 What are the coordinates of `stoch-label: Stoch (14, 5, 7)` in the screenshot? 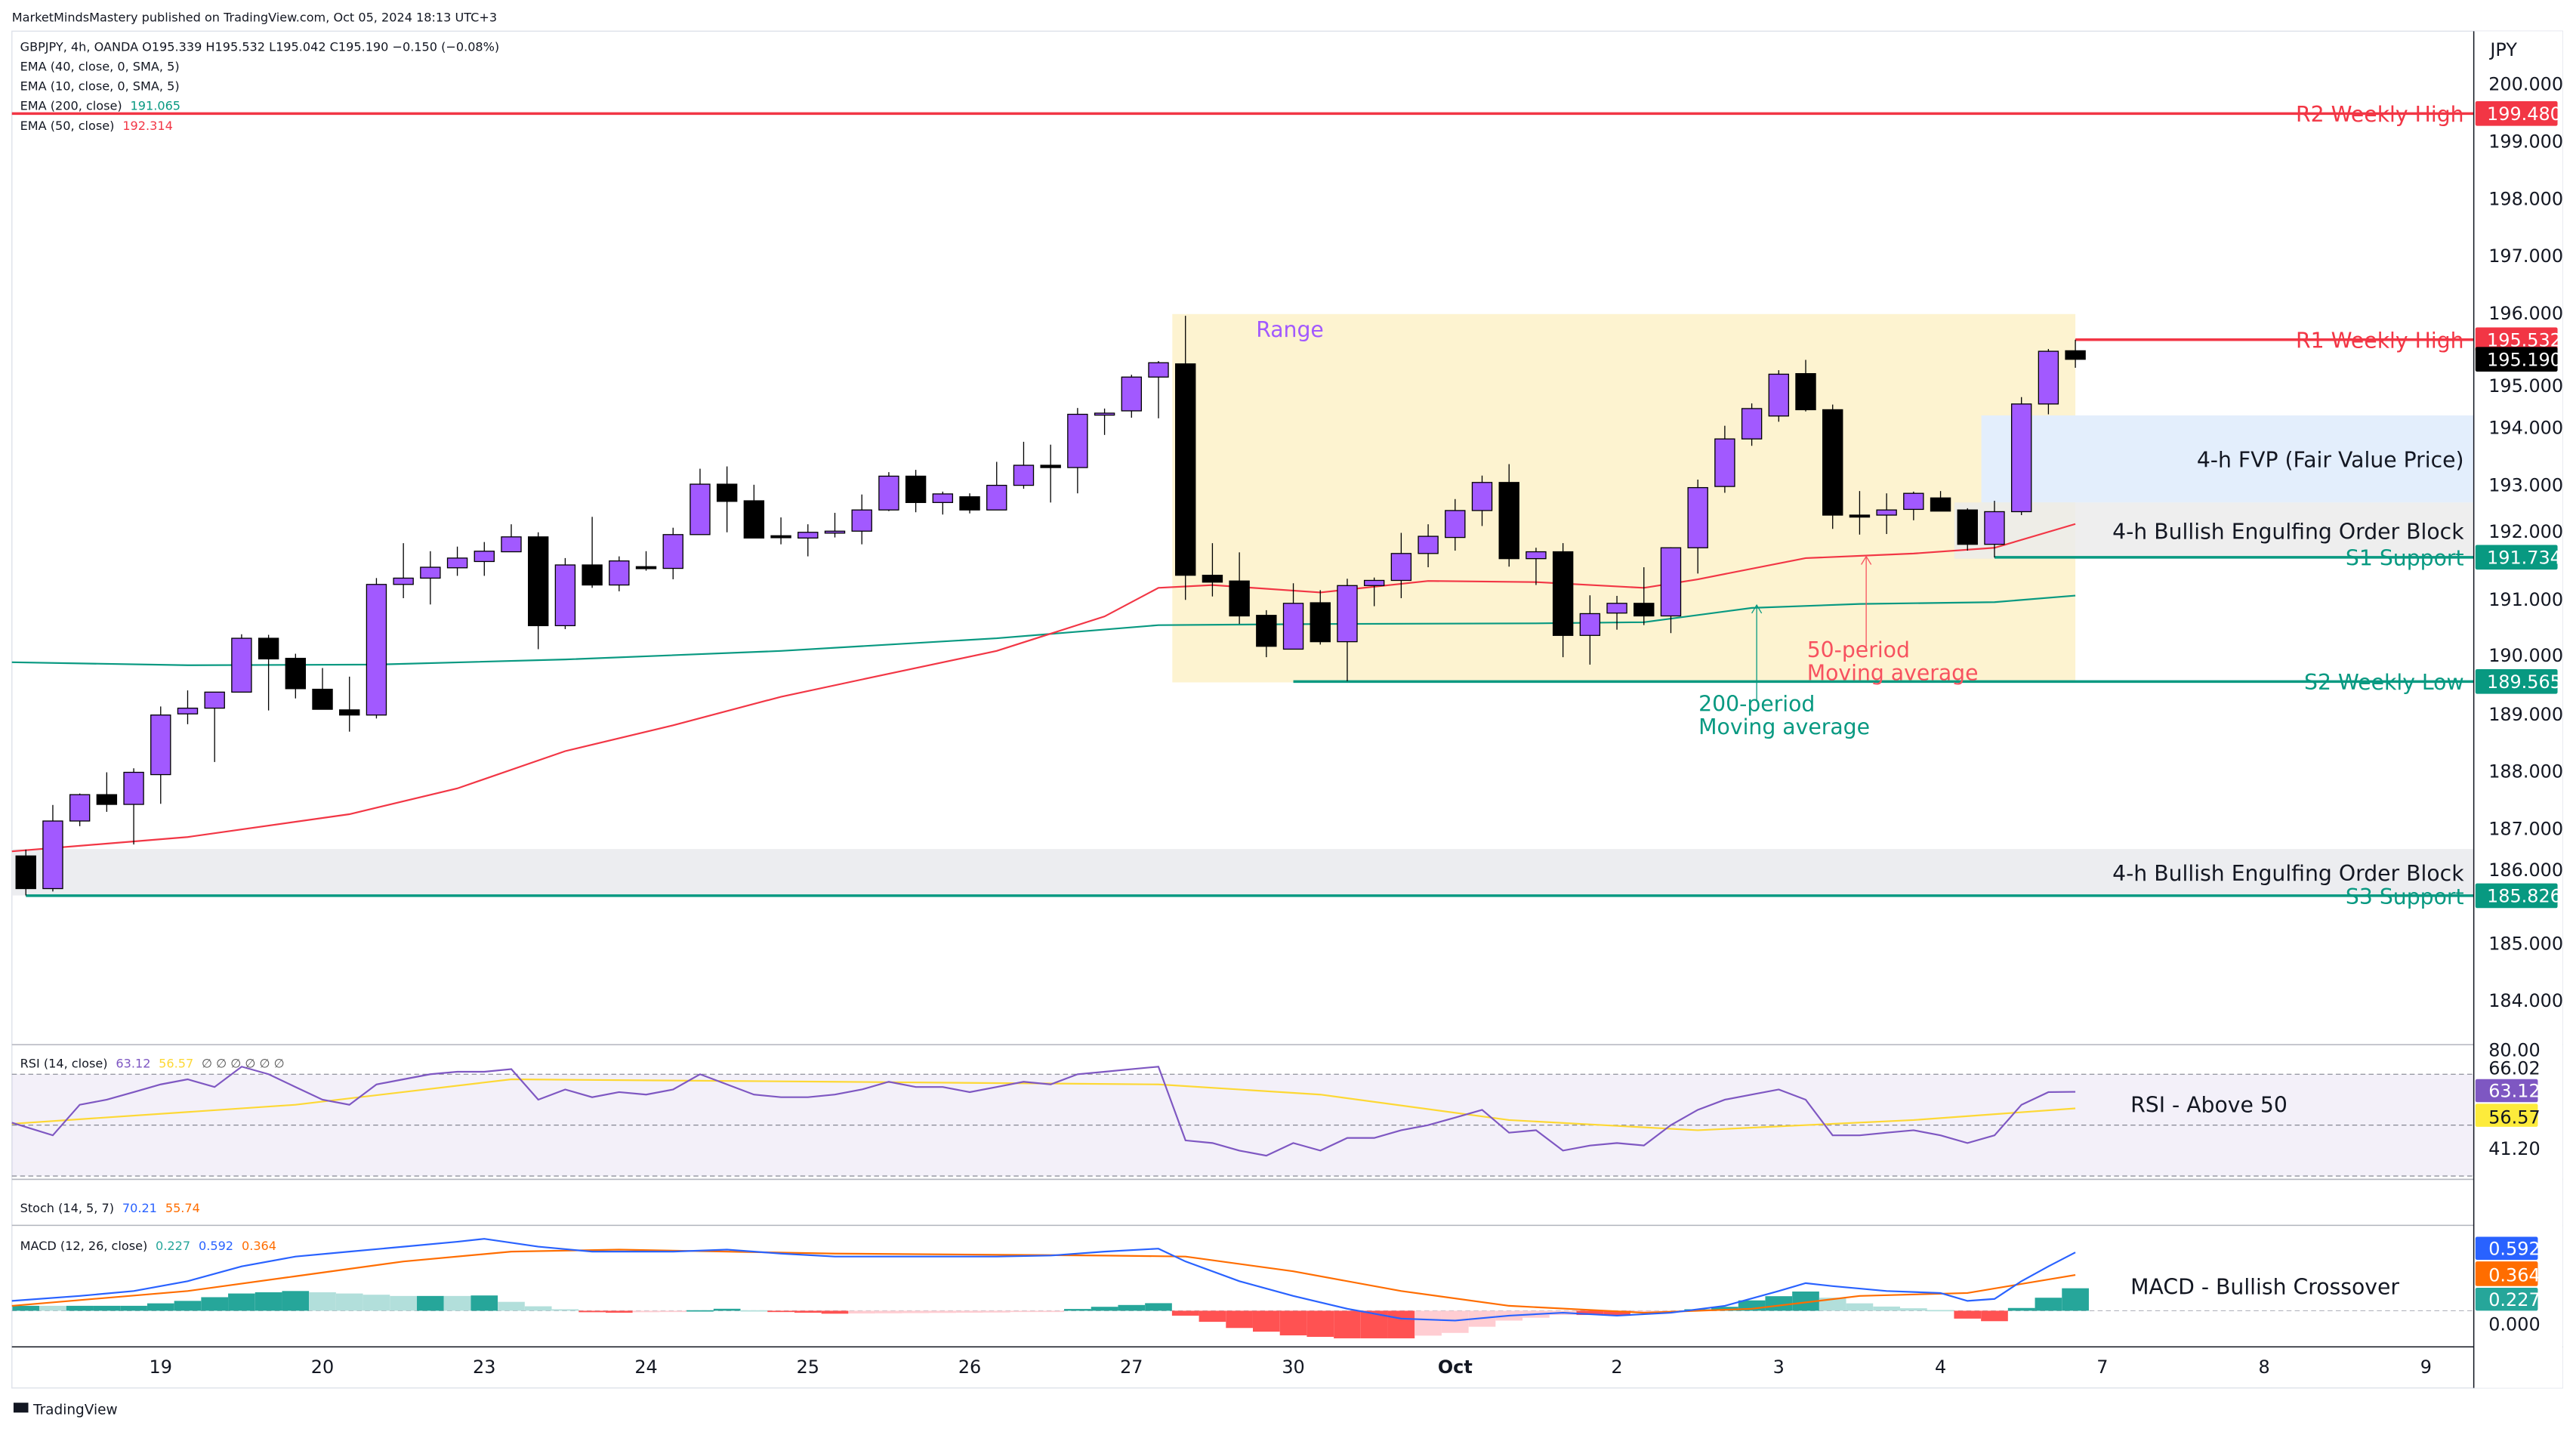 It's located at (67, 1208).